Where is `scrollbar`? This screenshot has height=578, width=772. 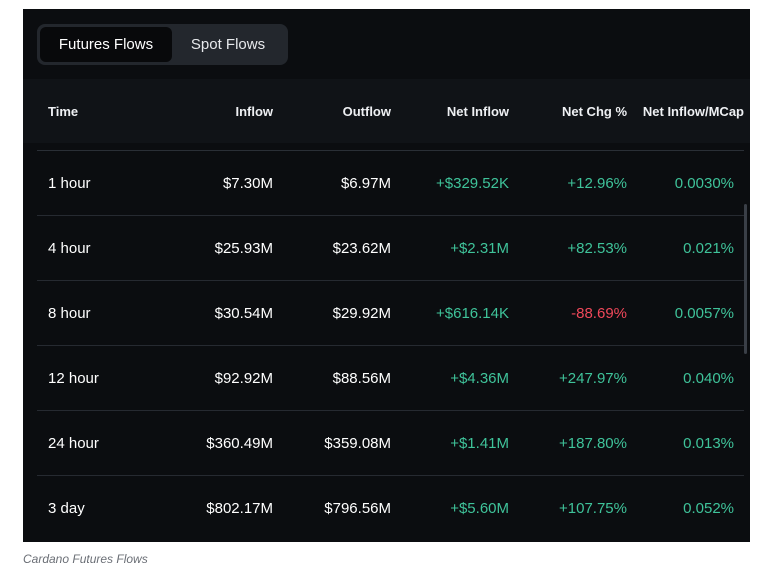 scrollbar is located at coordinates (745, 279).